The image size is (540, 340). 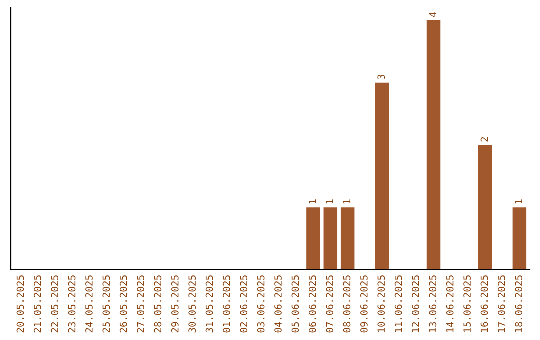 What do you see at coordinates (312, 304) in the screenshot?
I see `x-tick-label: 06.06.2025` at bounding box center [312, 304].